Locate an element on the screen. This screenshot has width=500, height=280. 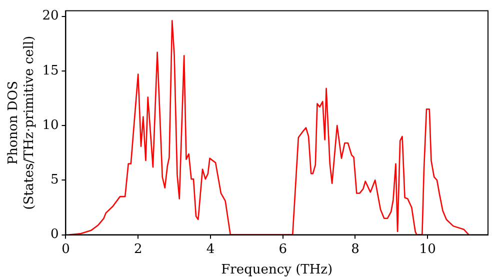
y-tick-label: 15 is located at coordinates (50, 70).